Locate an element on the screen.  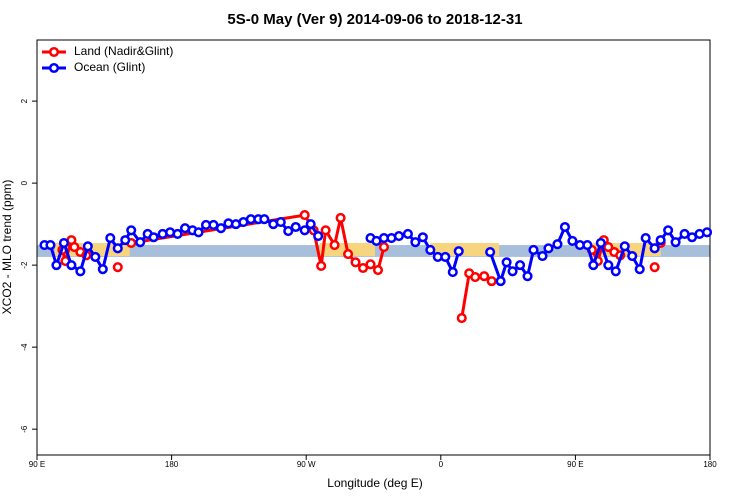
x-tick-label: 90 W is located at coordinates (306, 464).